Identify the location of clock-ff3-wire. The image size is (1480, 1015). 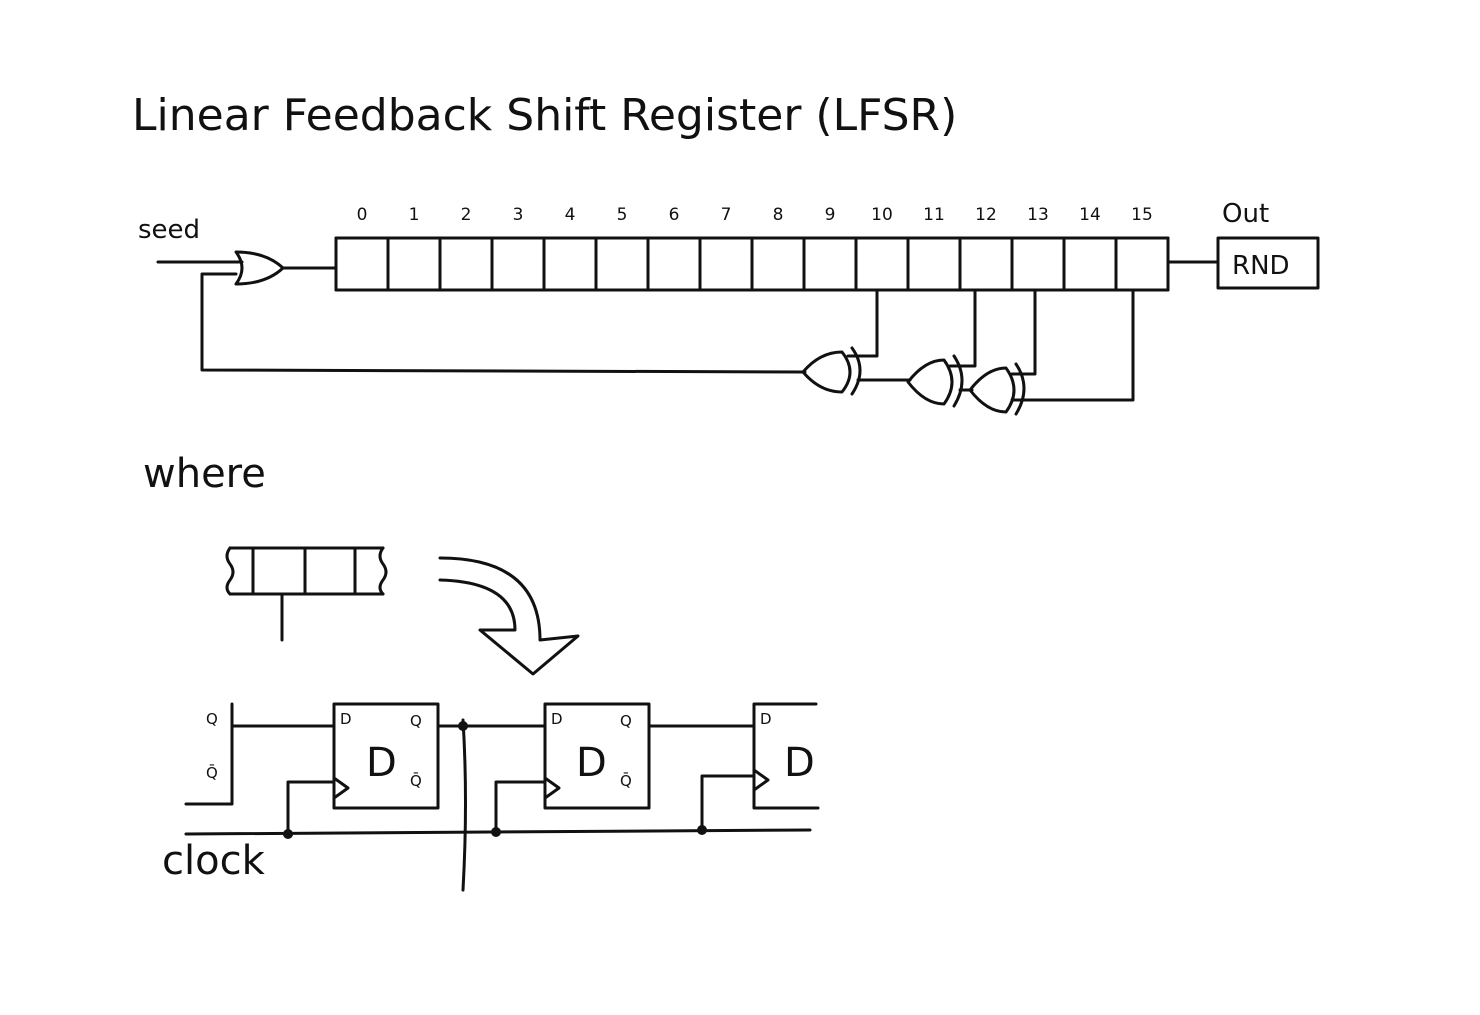
(728, 803).